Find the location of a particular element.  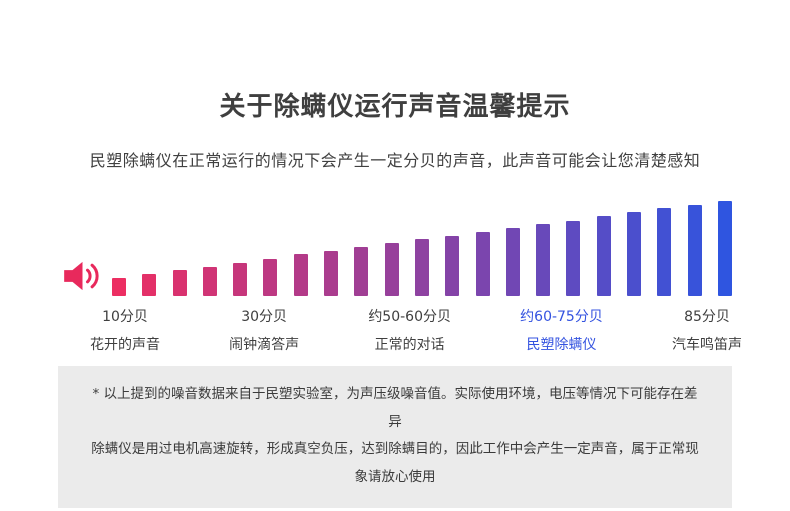

db-value: 约50-60分贝 is located at coordinates (409, 317).